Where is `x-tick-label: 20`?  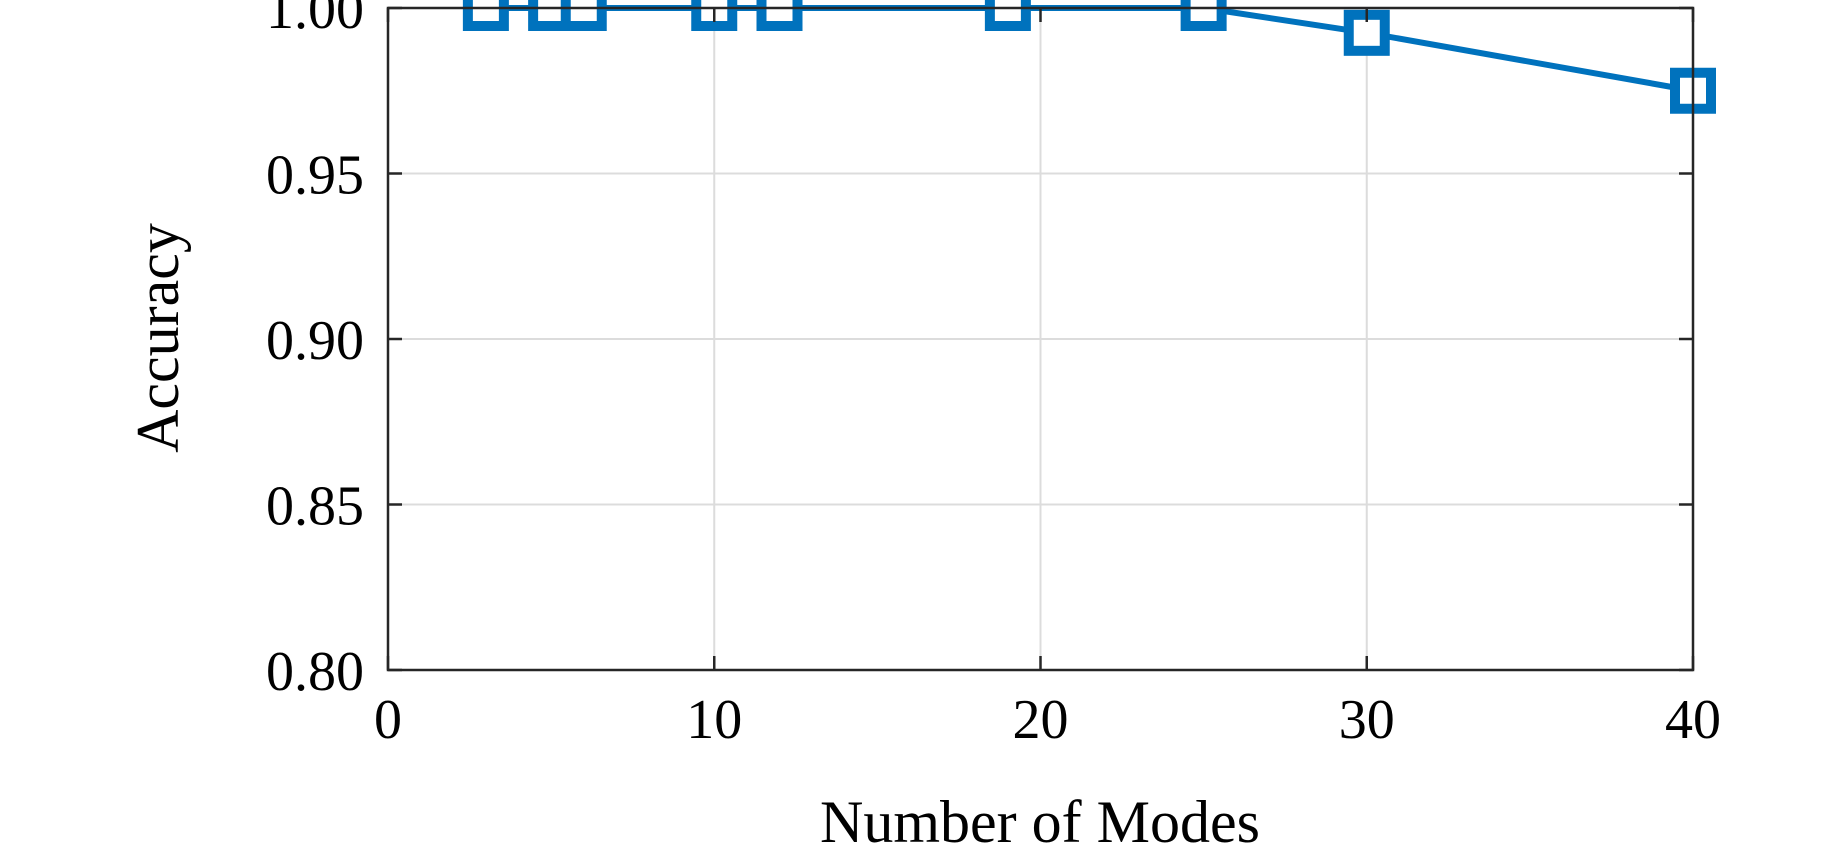
x-tick-label: 20 is located at coordinates (1041, 720).